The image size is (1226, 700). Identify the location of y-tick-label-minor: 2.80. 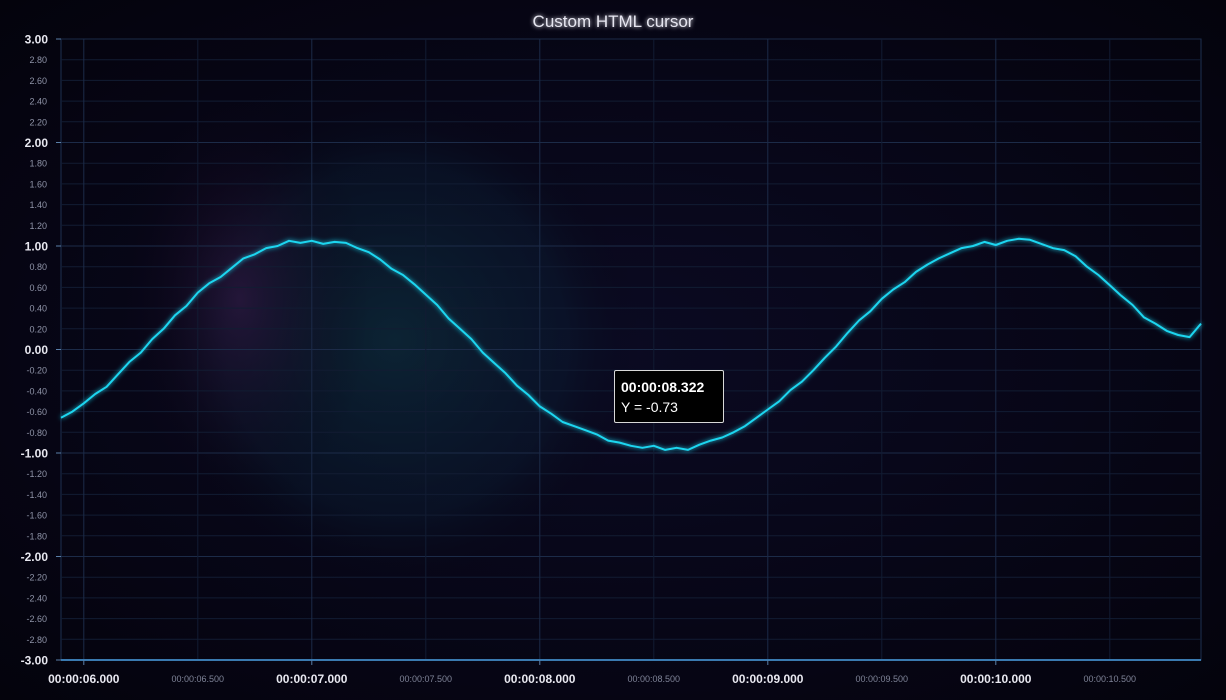
(38, 60).